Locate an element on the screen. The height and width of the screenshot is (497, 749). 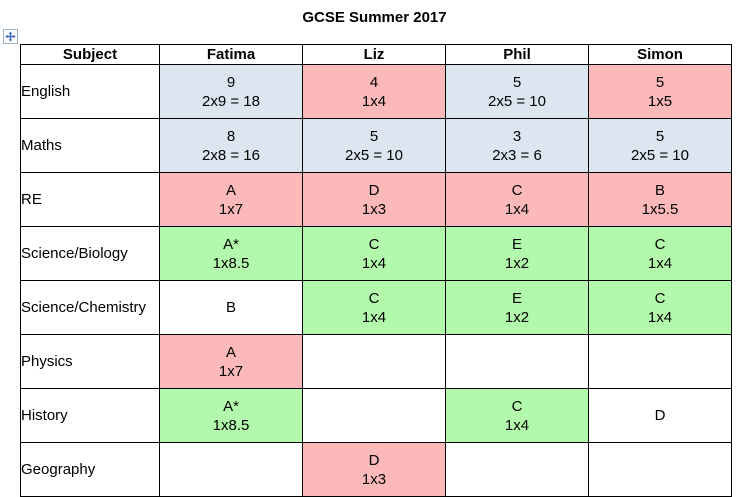
column-header-simon: Simon is located at coordinates (660, 54).